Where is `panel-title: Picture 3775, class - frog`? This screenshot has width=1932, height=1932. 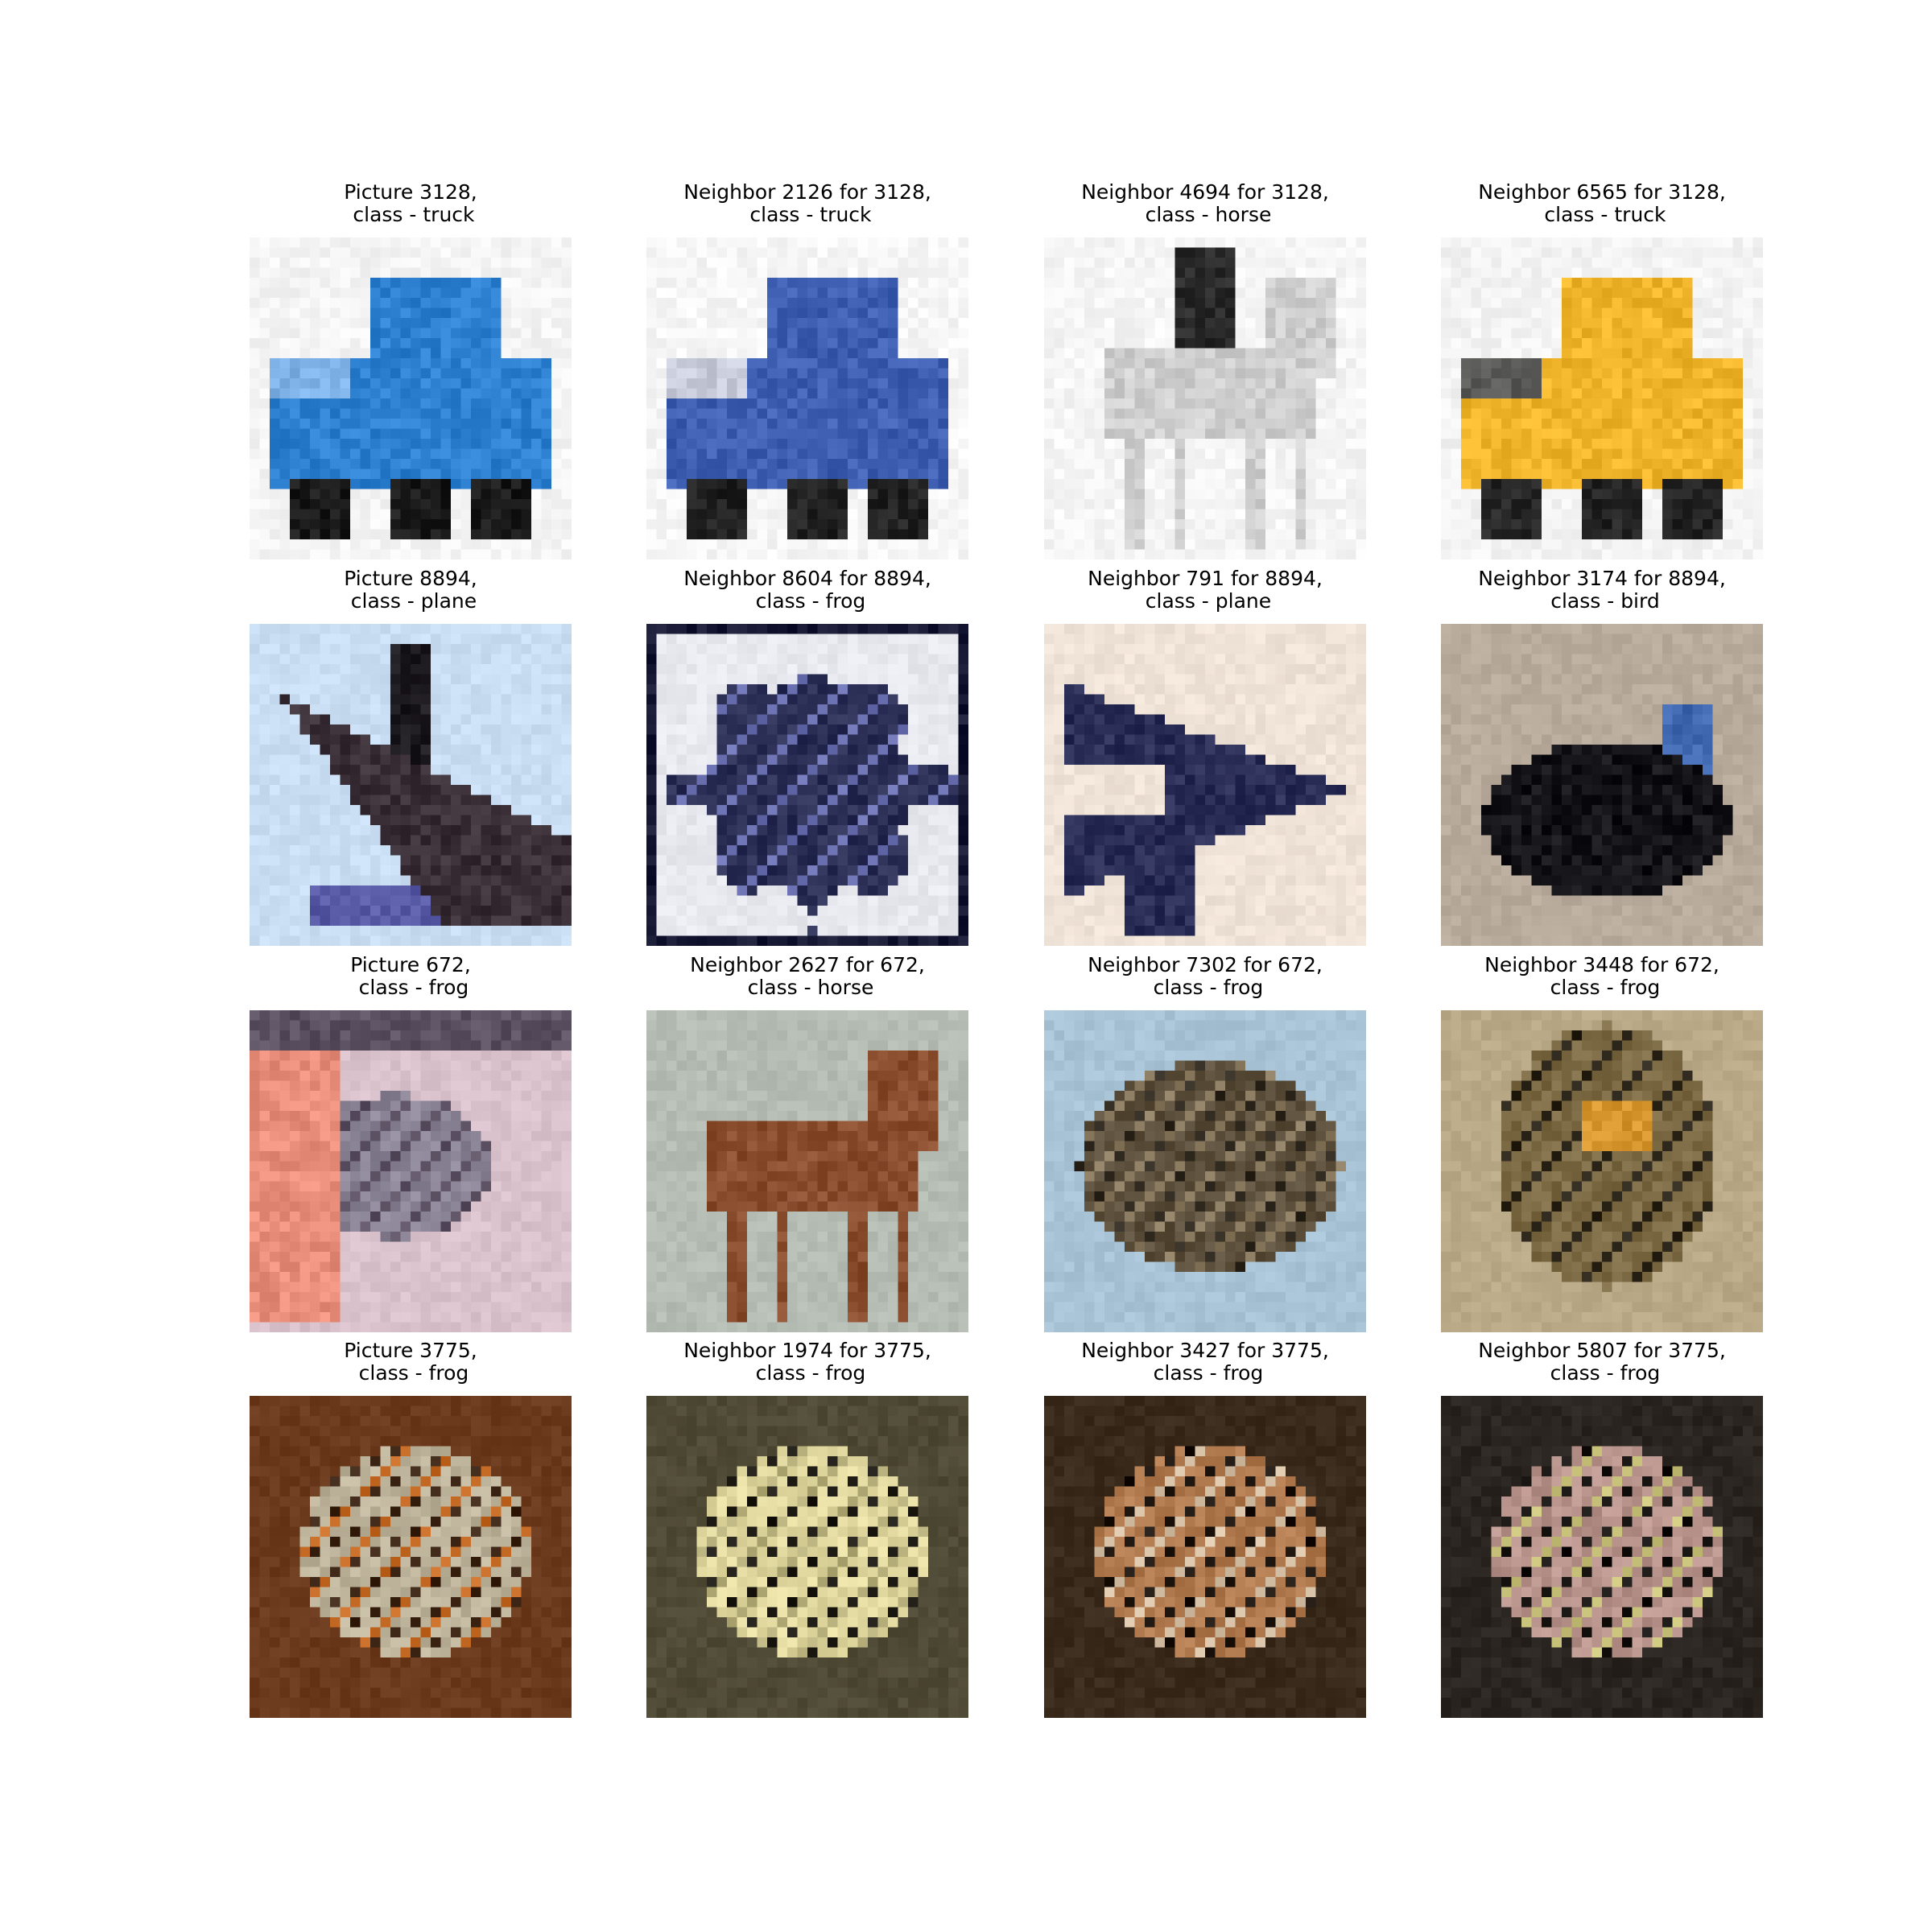
panel-title: Picture 3775, class - frog is located at coordinates (410, 1362).